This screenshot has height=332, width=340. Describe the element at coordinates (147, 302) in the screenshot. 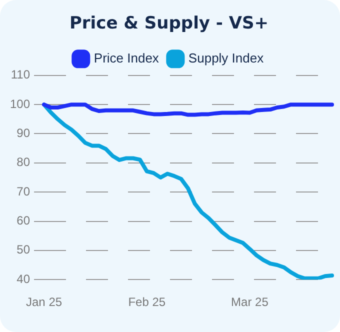

I see `x-tick-label: Feb 25` at that location.